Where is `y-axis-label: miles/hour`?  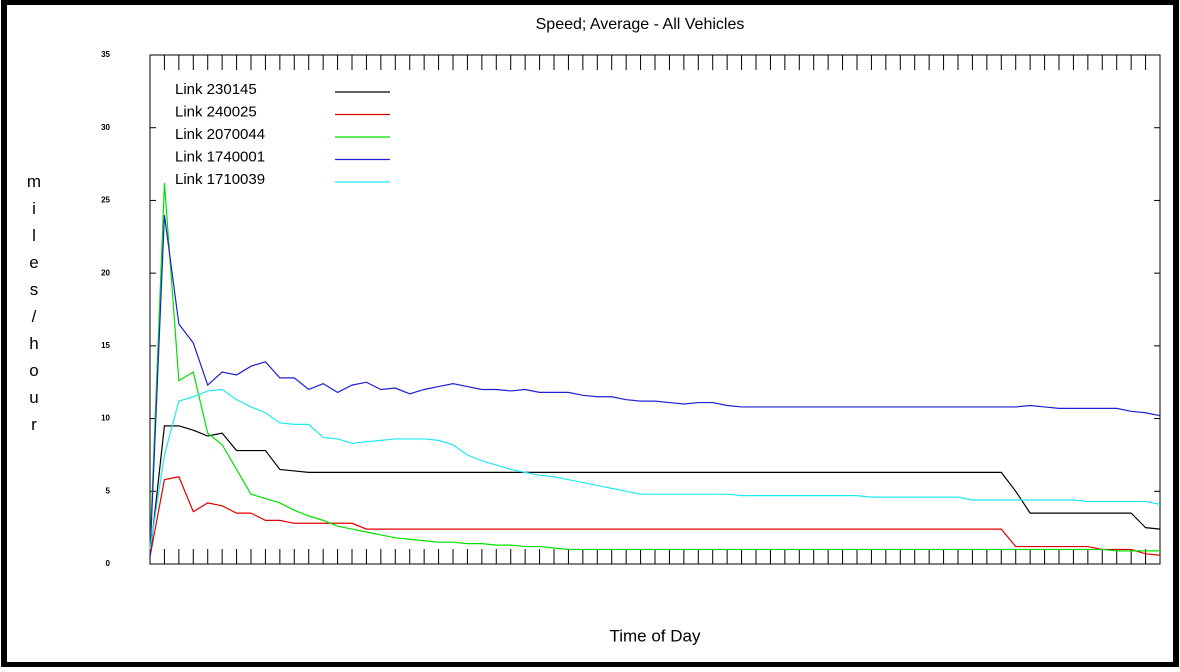
y-axis-label: miles/hour is located at coordinates (34, 307).